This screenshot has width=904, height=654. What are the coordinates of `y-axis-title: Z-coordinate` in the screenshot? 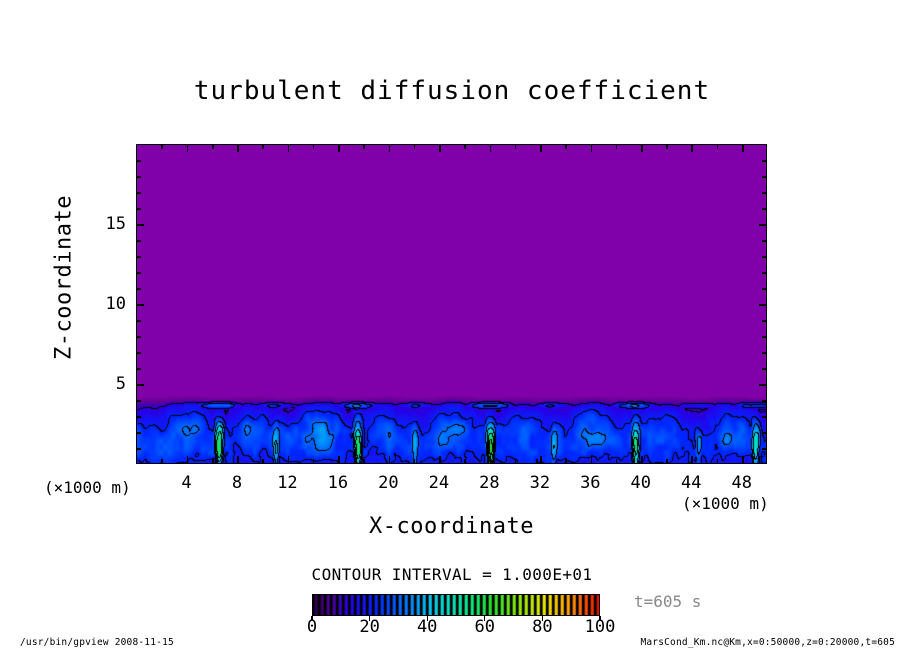 It's located at (64, 277).